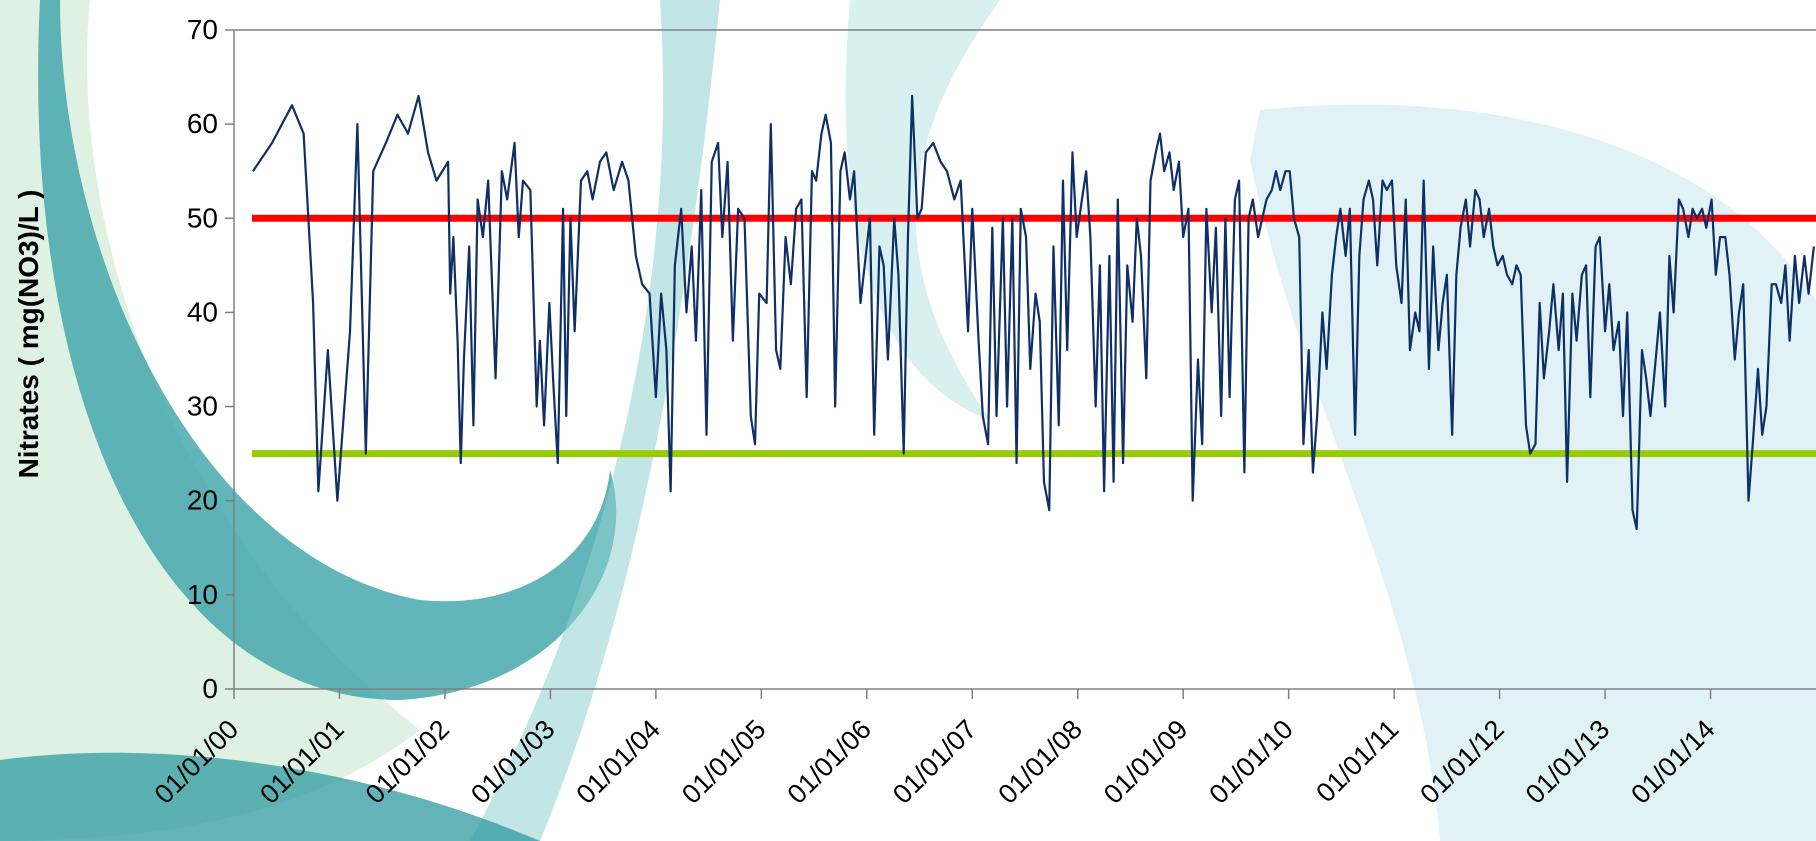 The height and width of the screenshot is (841, 1816). I want to click on y-tick-label: 10, so click(202, 594).